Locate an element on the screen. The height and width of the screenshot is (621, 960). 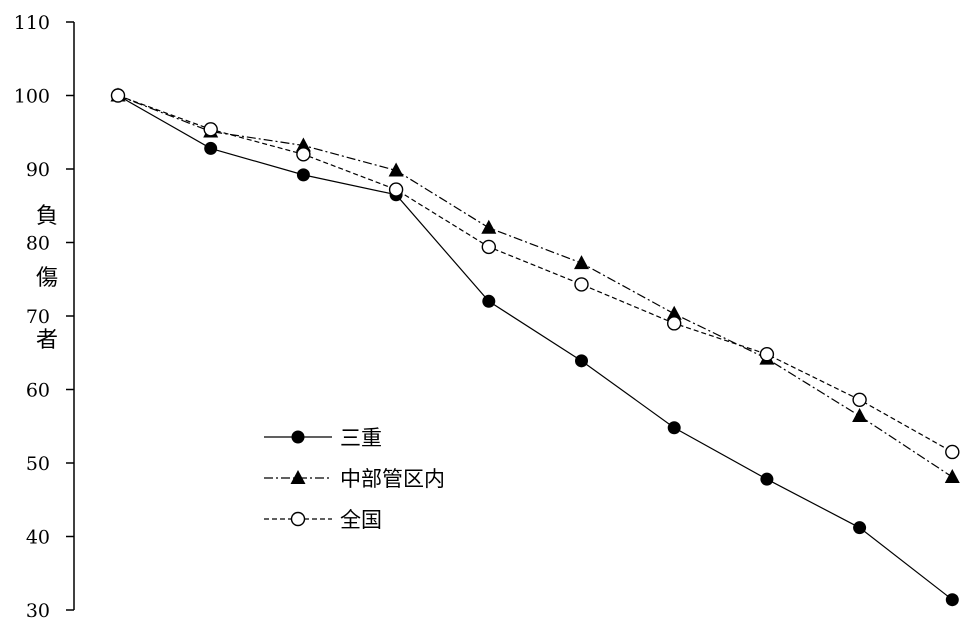
y-tick-label: 100 is located at coordinates (32, 97).